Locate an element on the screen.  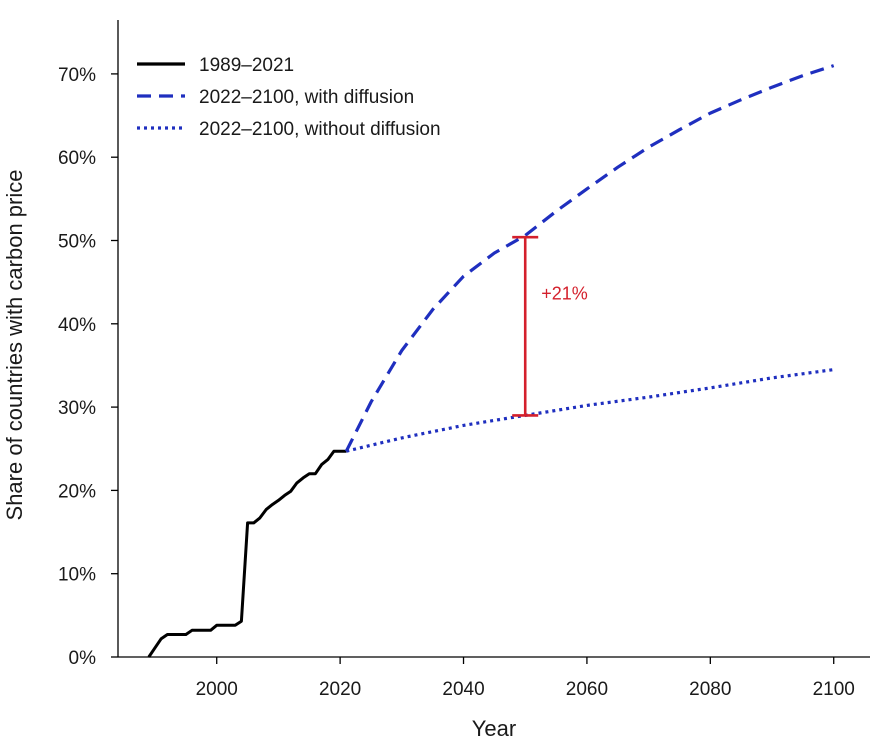
x-tick-label: 2040 is located at coordinates (463, 689).